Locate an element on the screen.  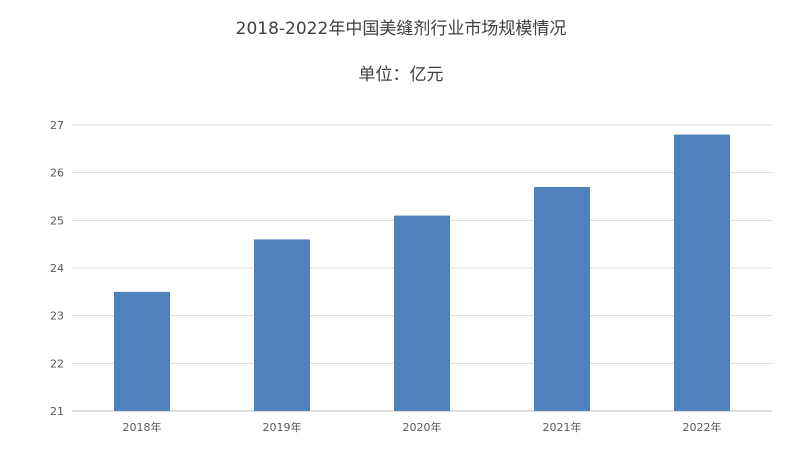
y-tick-label: 26 is located at coordinates (57, 173).